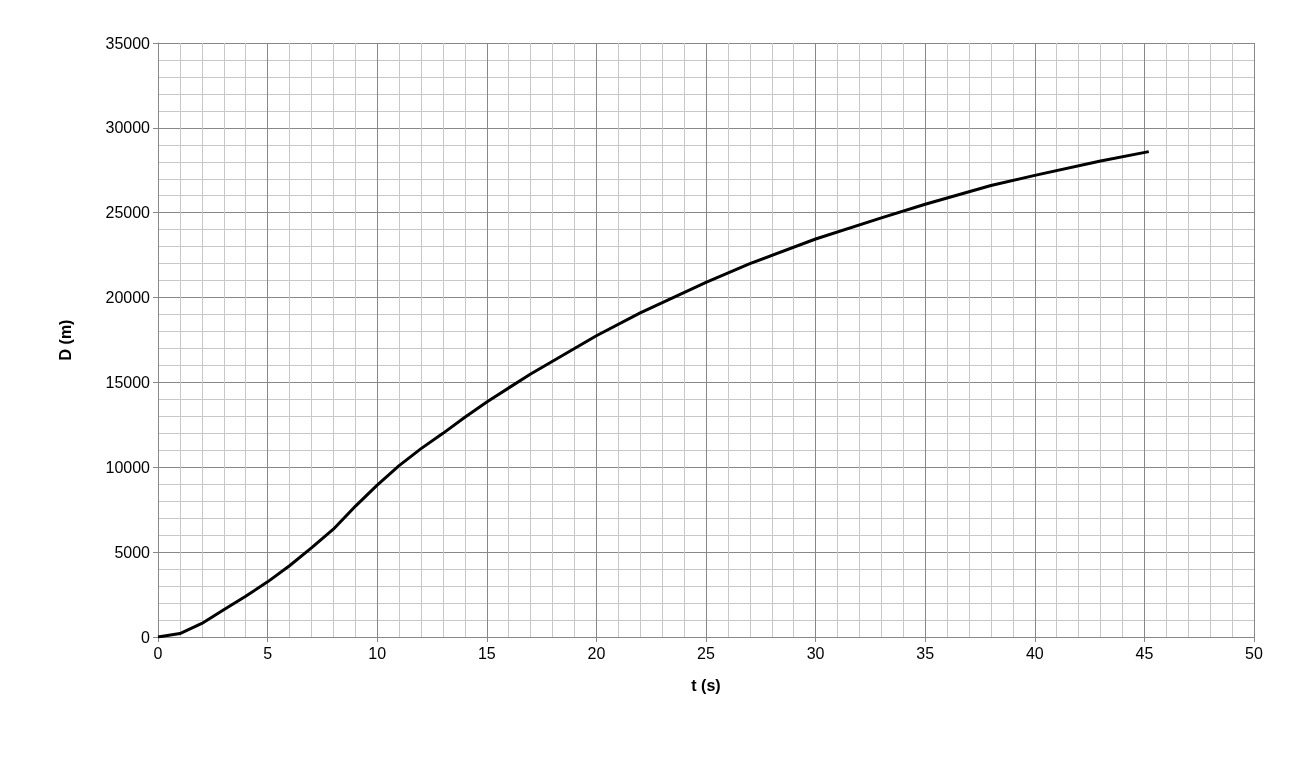 The image size is (1300, 757). I want to click on x-tick-label: 0, so click(158, 653).